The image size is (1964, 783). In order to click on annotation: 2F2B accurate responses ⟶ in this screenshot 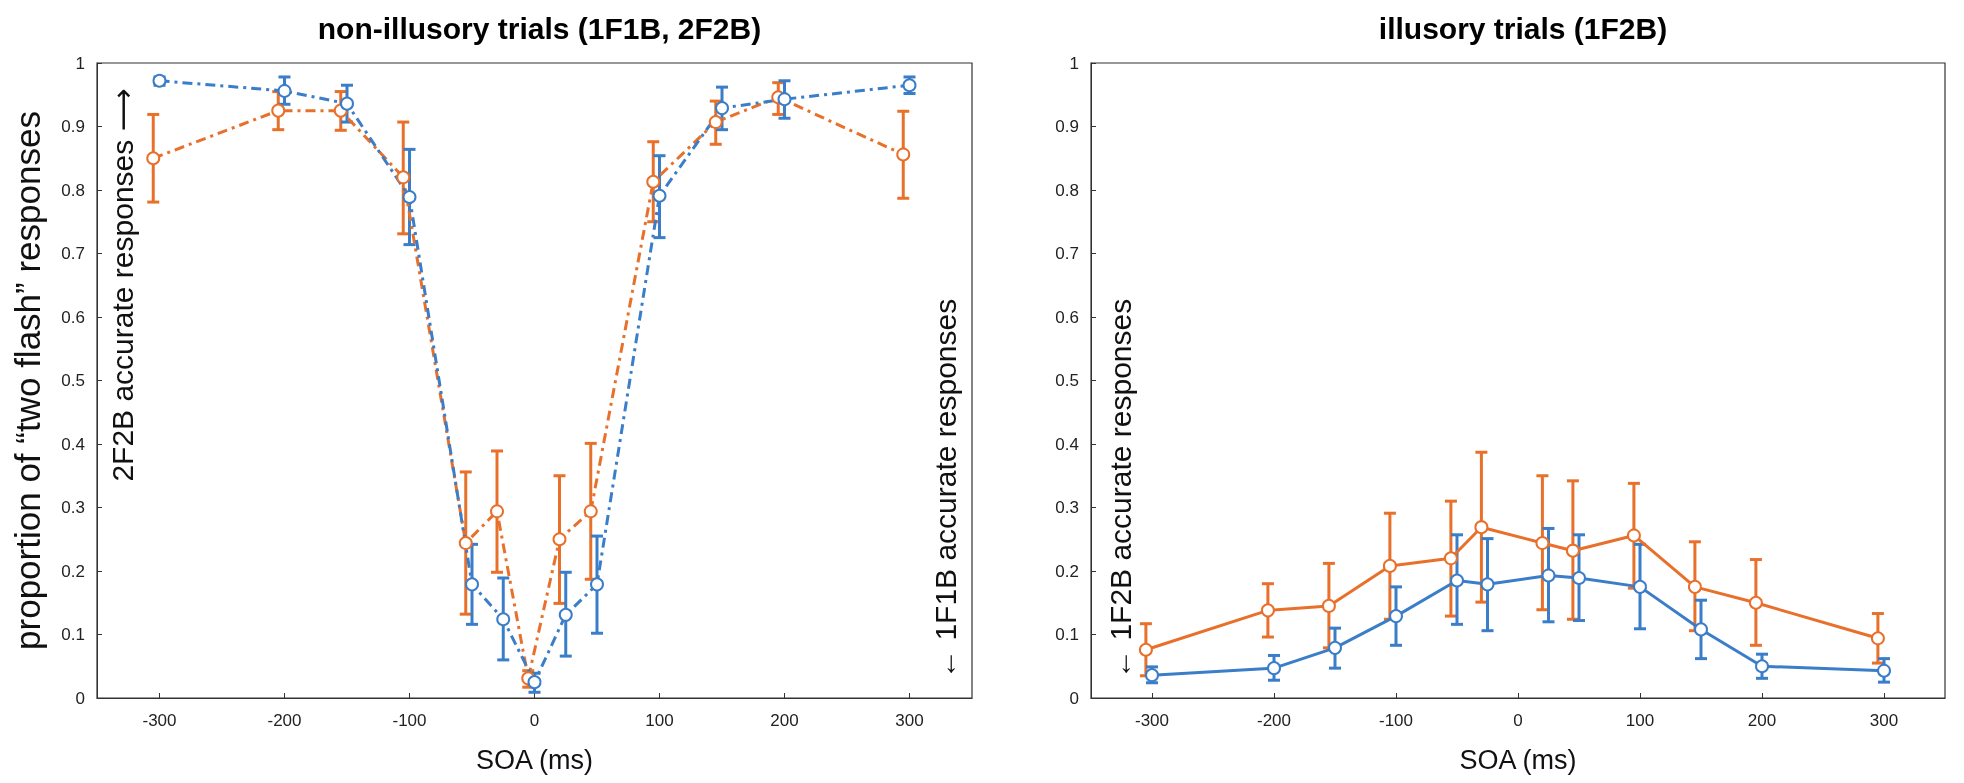, I will do `click(122, 285)`.